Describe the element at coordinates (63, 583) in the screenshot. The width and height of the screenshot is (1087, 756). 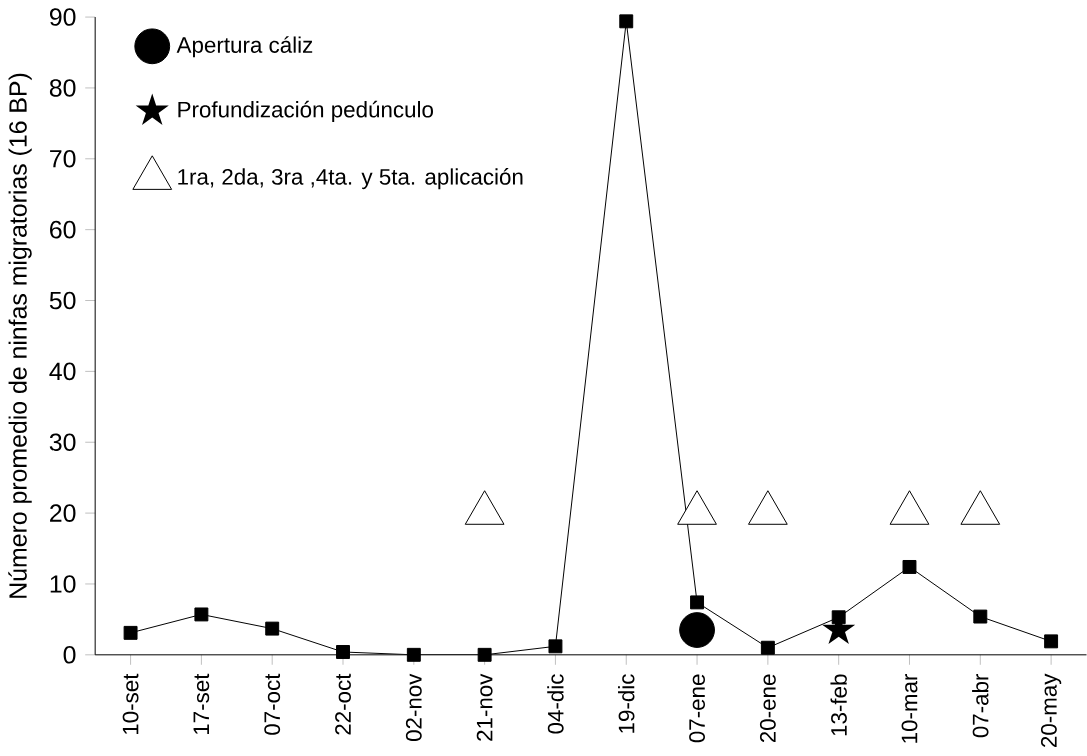
I see `y-tick-label: 10` at that location.